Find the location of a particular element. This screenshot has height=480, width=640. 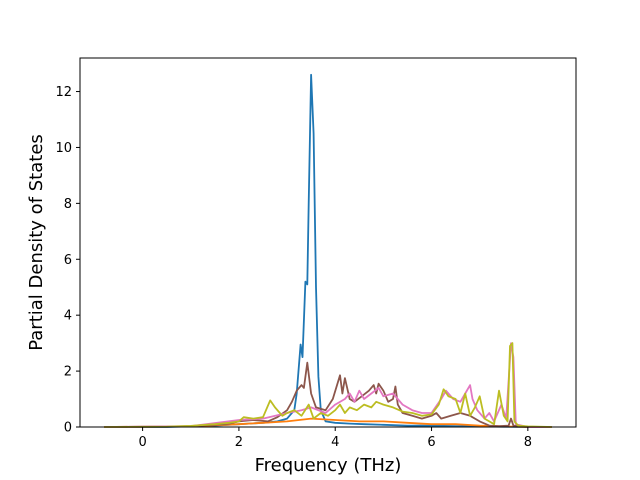

x-tick-label: 2 is located at coordinates (239, 442).